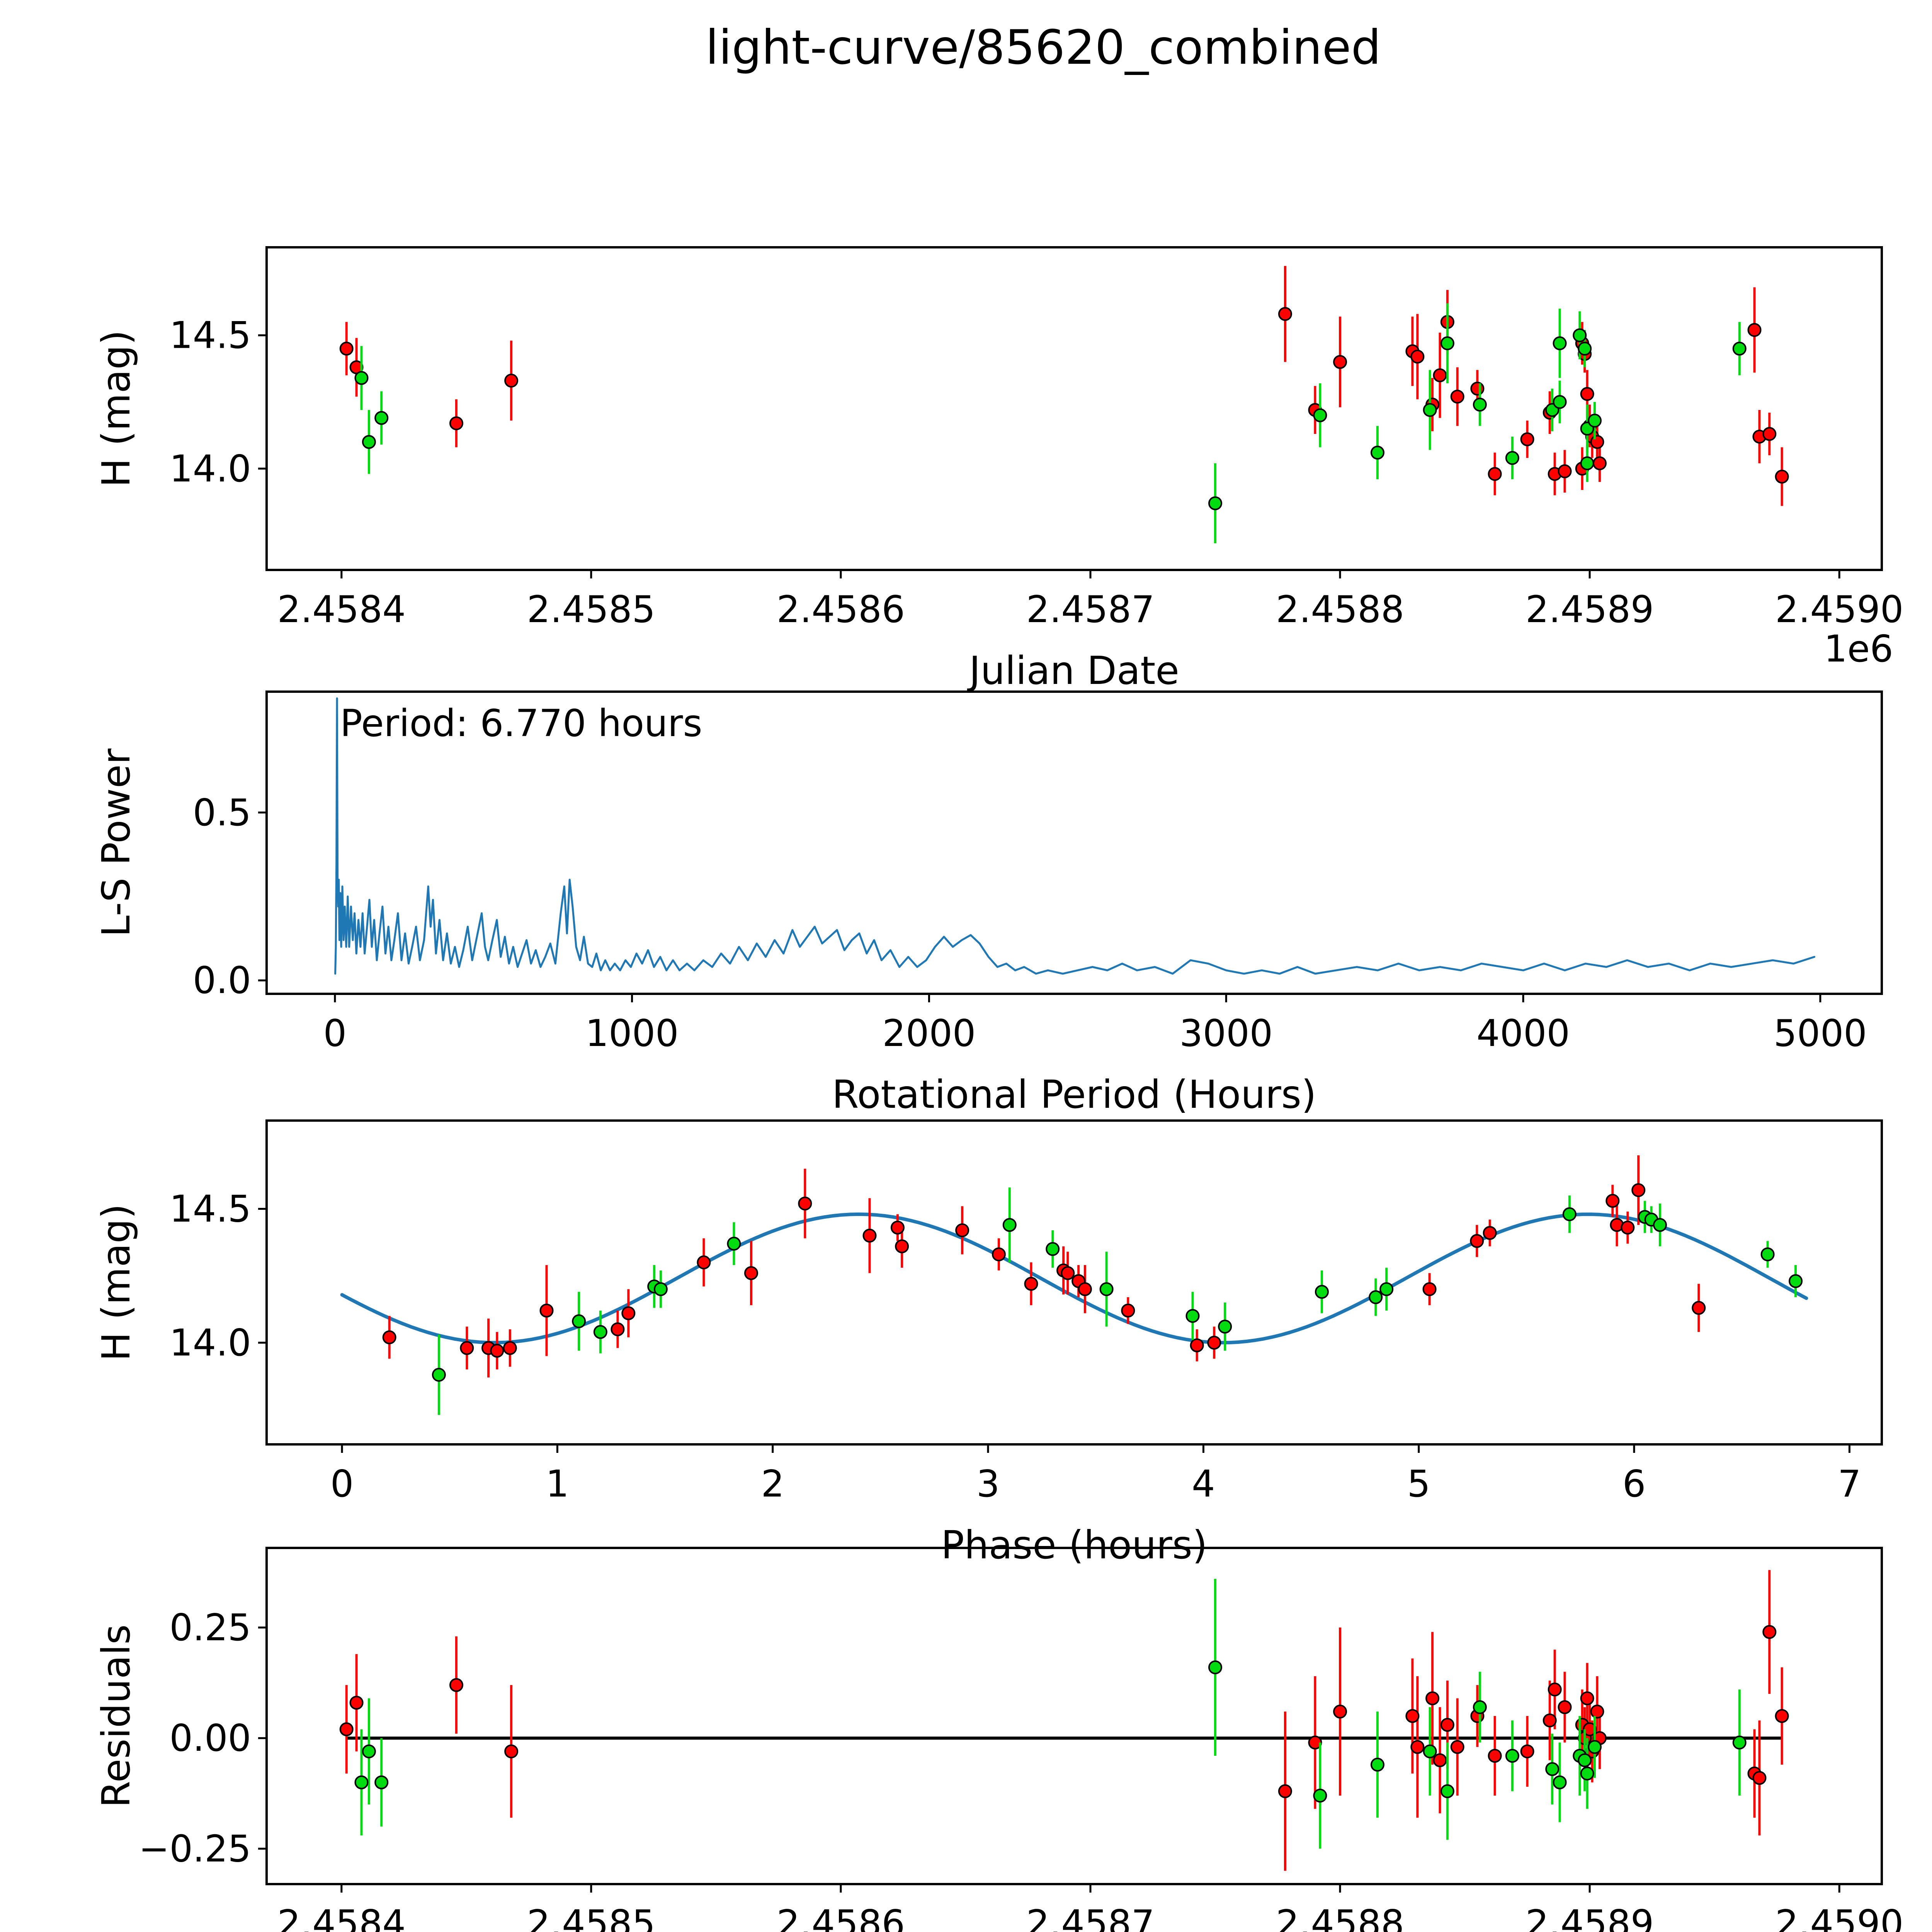 The image size is (1932, 1932). Describe the element at coordinates (1850, 1484) in the screenshot. I see `x-tick-label: 7` at that location.